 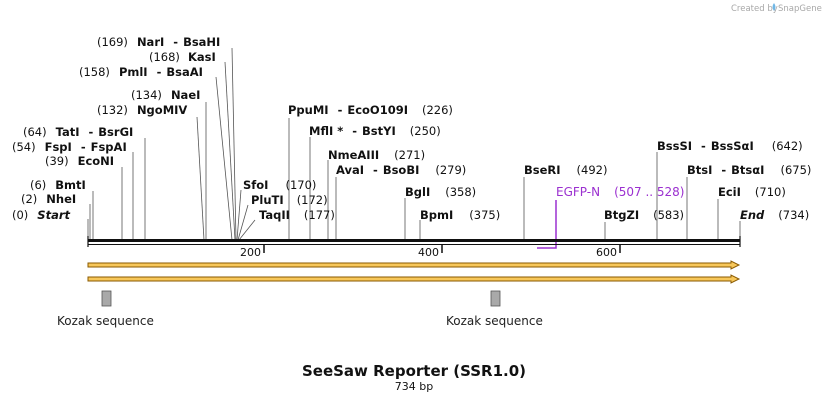 What do you see at coordinates (158, 42) in the screenshot?
I see `site-label-nari: (169) NarI - BsaHI` at bounding box center [158, 42].